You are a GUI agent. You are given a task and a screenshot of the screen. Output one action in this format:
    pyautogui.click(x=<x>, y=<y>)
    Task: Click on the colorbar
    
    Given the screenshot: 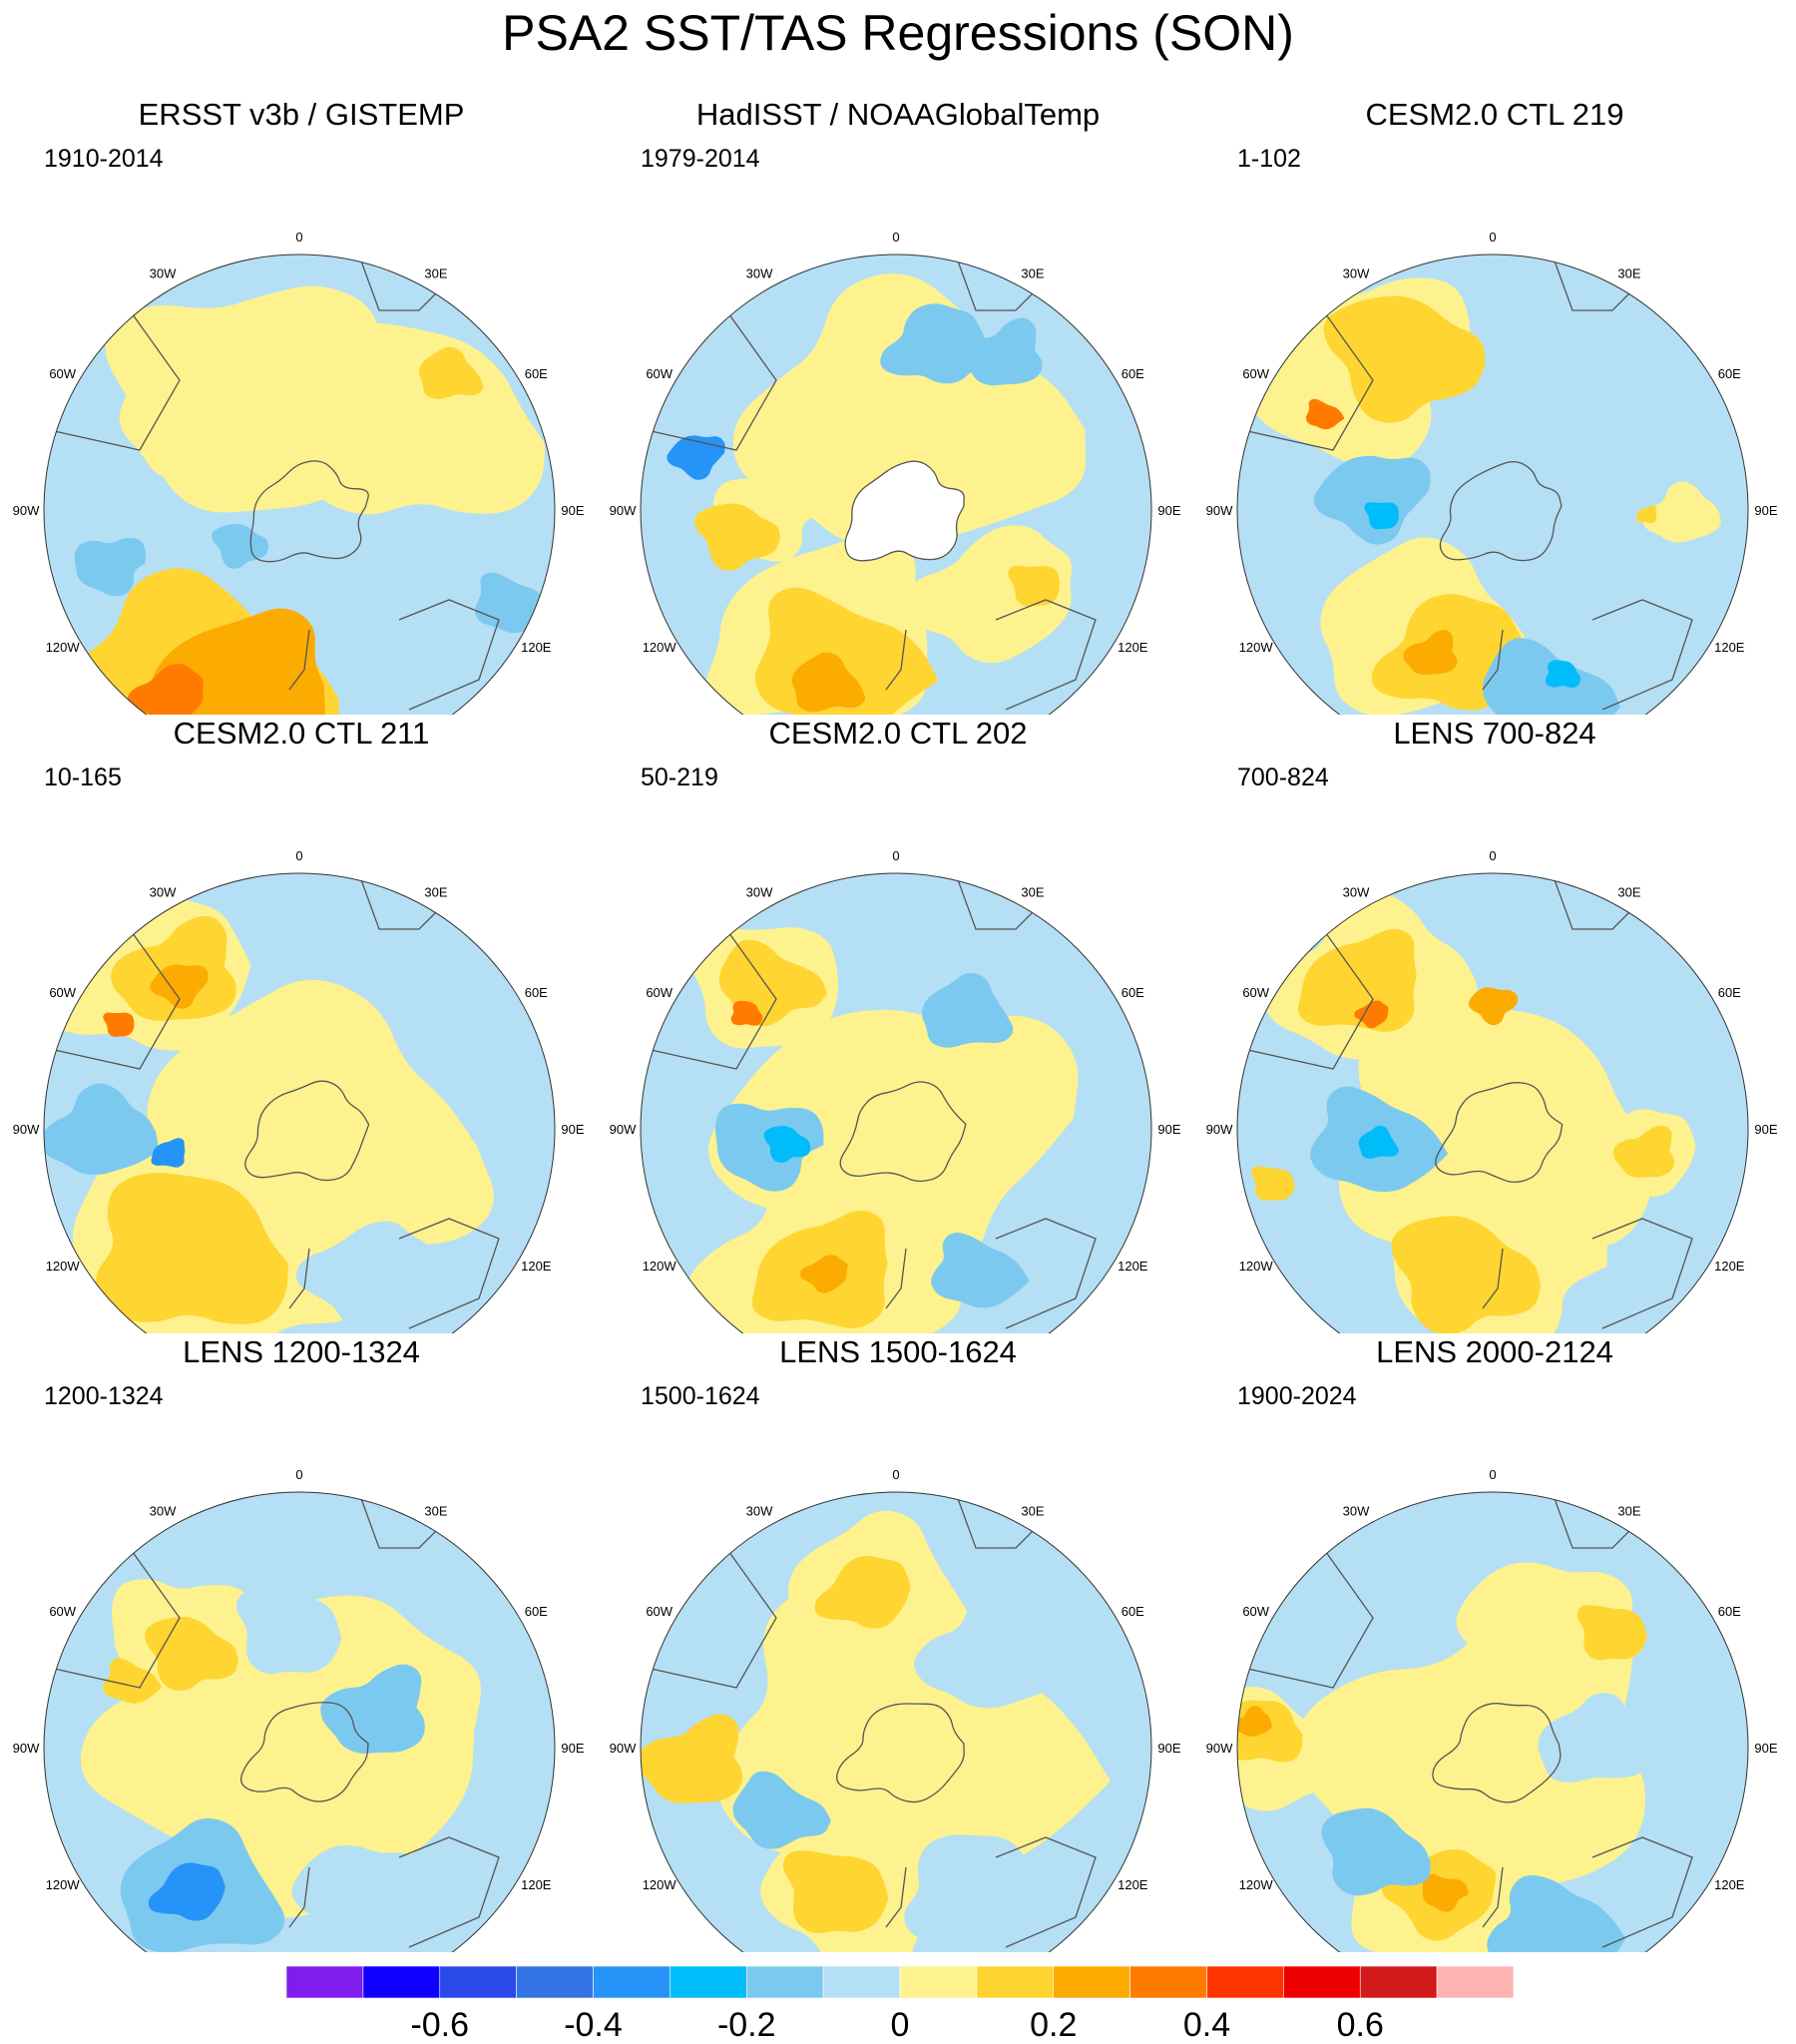 What is the action you would take?
    pyautogui.click(x=900, y=1982)
    